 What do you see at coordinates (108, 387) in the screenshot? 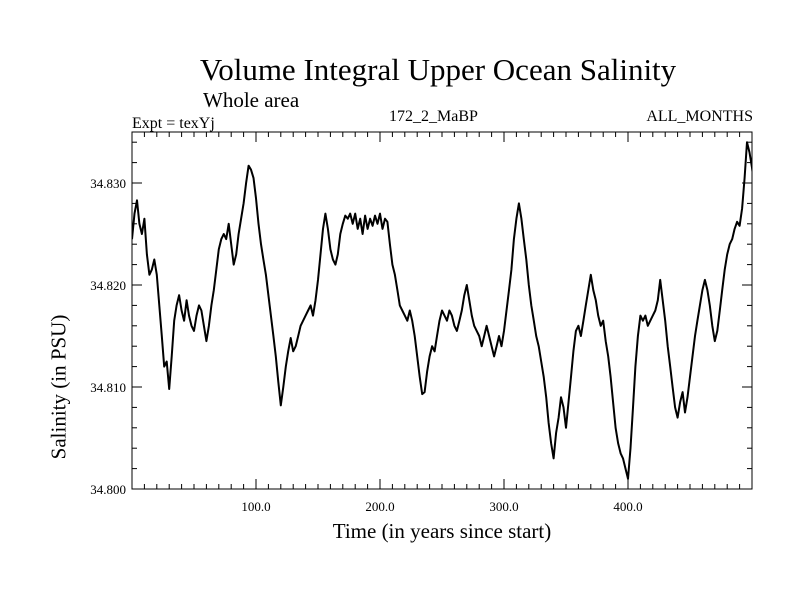
I see `y-tick-label: 34.810` at bounding box center [108, 387].